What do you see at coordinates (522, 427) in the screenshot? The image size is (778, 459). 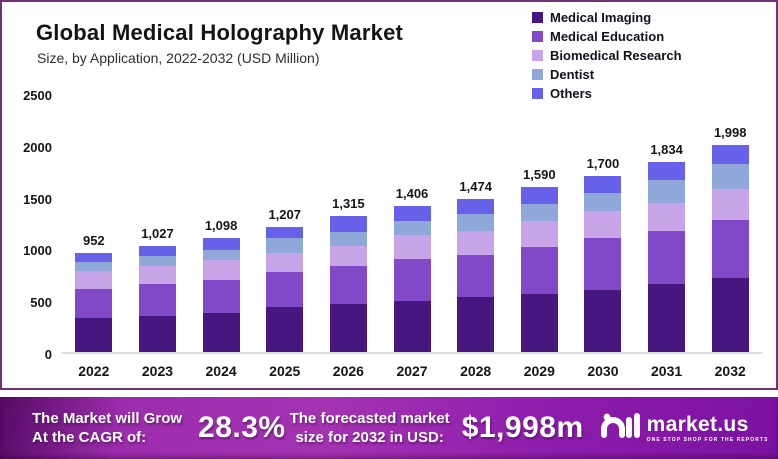 I see `forecast-value: $1,998m` at bounding box center [522, 427].